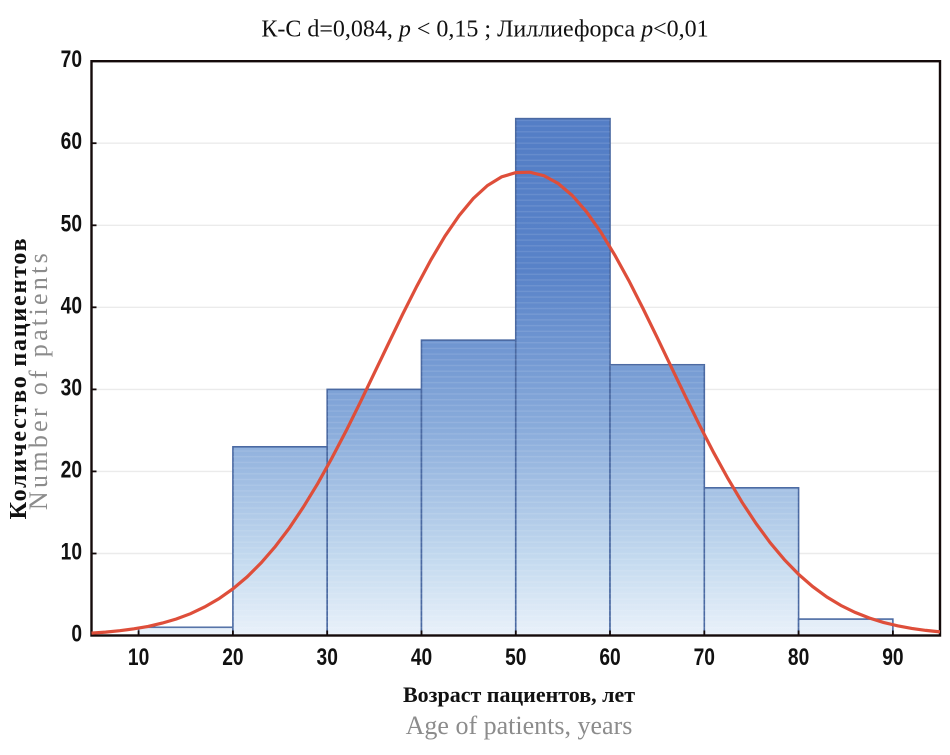  Describe the element at coordinates (76, 633) in the screenshot. I see `svg-text: 0` at that location.